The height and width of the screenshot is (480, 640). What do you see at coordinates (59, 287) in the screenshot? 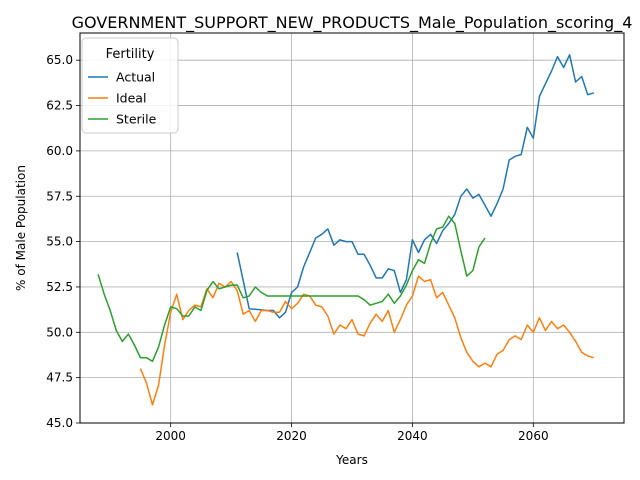
I see `y-tick-label: 52.5` at bounding box center [59, 287].